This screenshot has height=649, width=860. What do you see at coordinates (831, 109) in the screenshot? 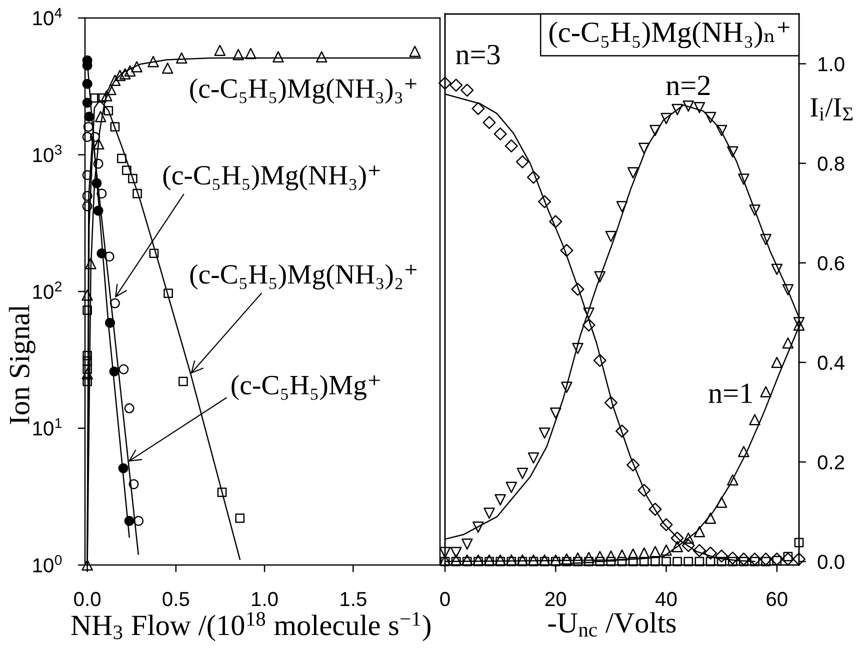
I see `y2-axis-title: I$_{i}$/I$_{Σ}$` at bounding box center [831, 109].